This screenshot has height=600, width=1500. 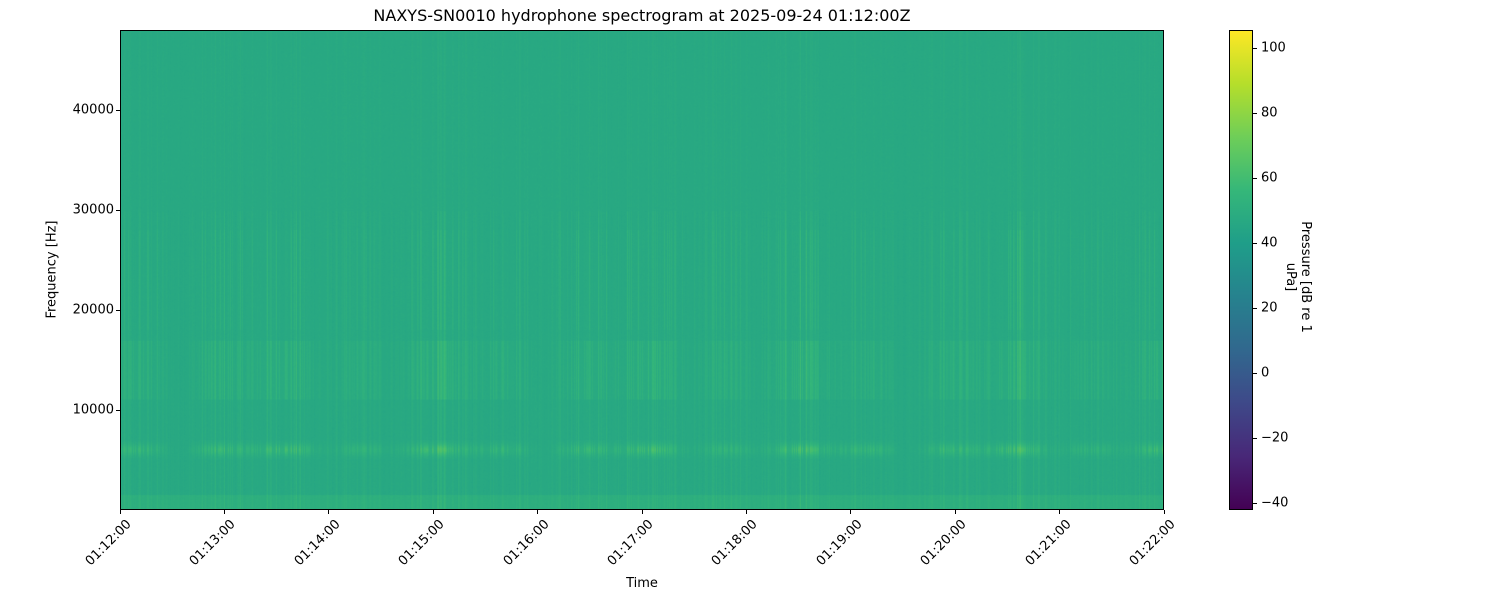 I want to click on colorbar-tick-label: 80, so click(x=1269, y=113).